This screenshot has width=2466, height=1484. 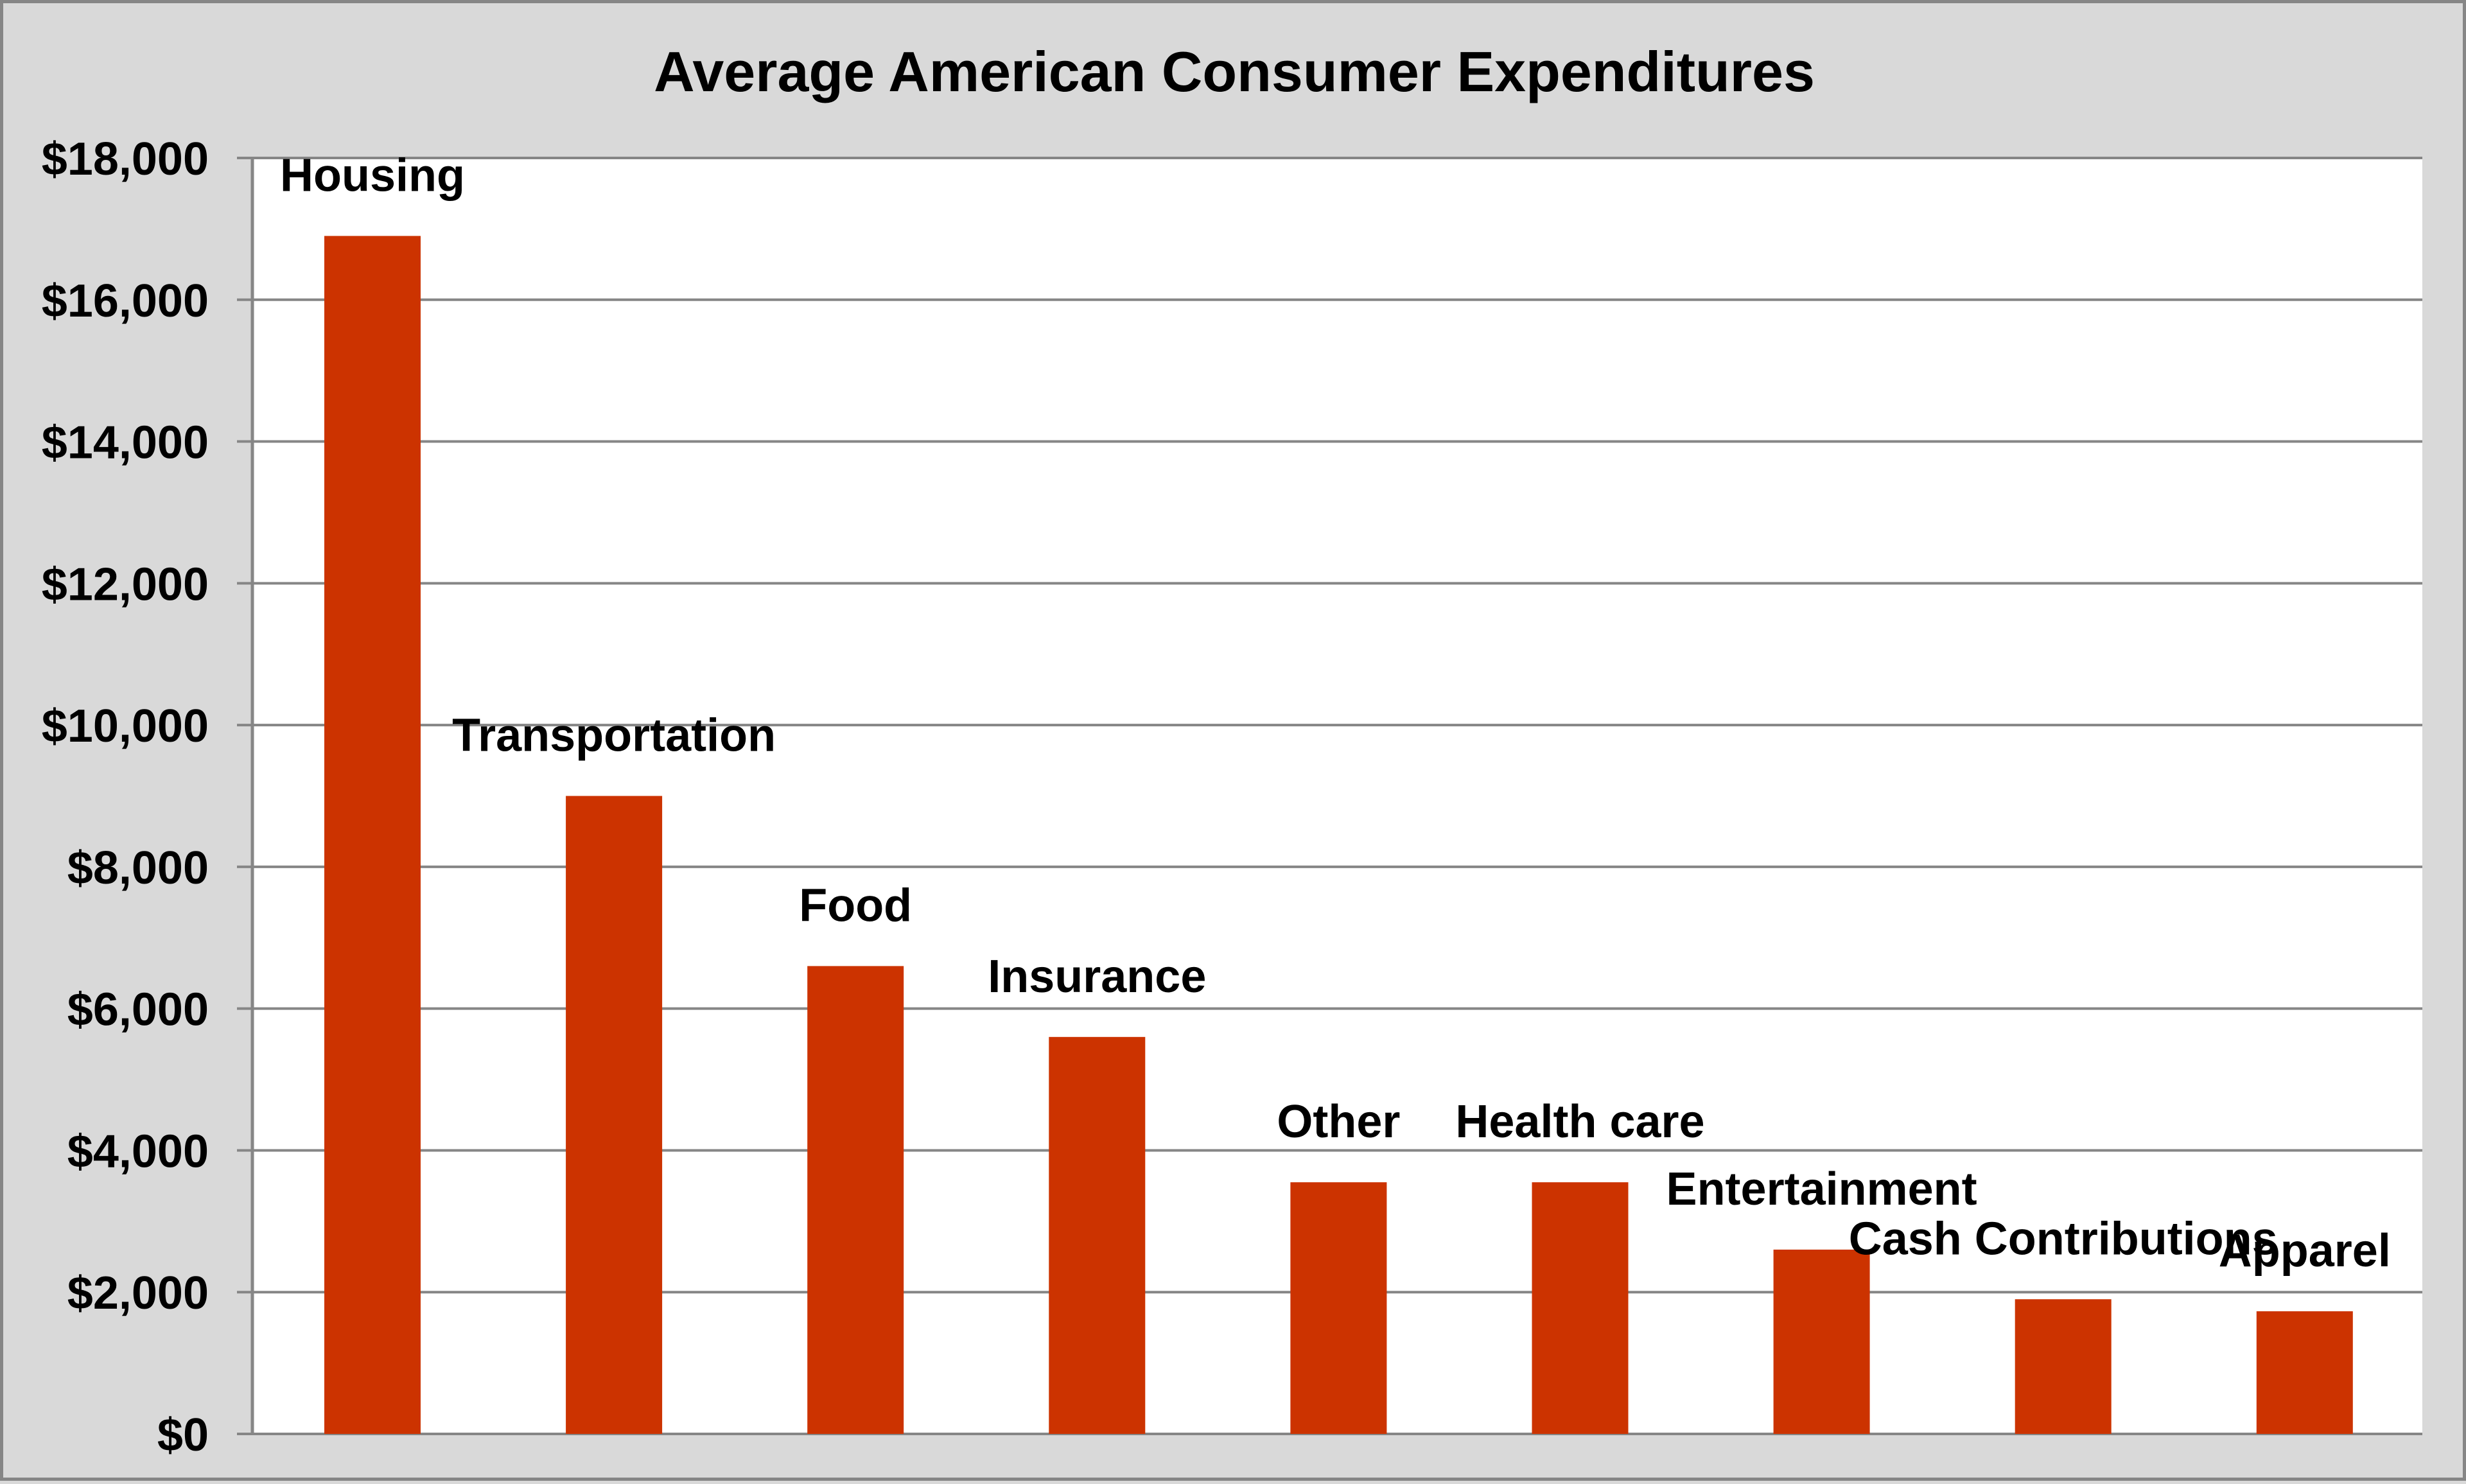 What do you see at coordinates (373, 175) in the screenshot?
I see `bar-label: Housing` at bounding box center [373, 175].